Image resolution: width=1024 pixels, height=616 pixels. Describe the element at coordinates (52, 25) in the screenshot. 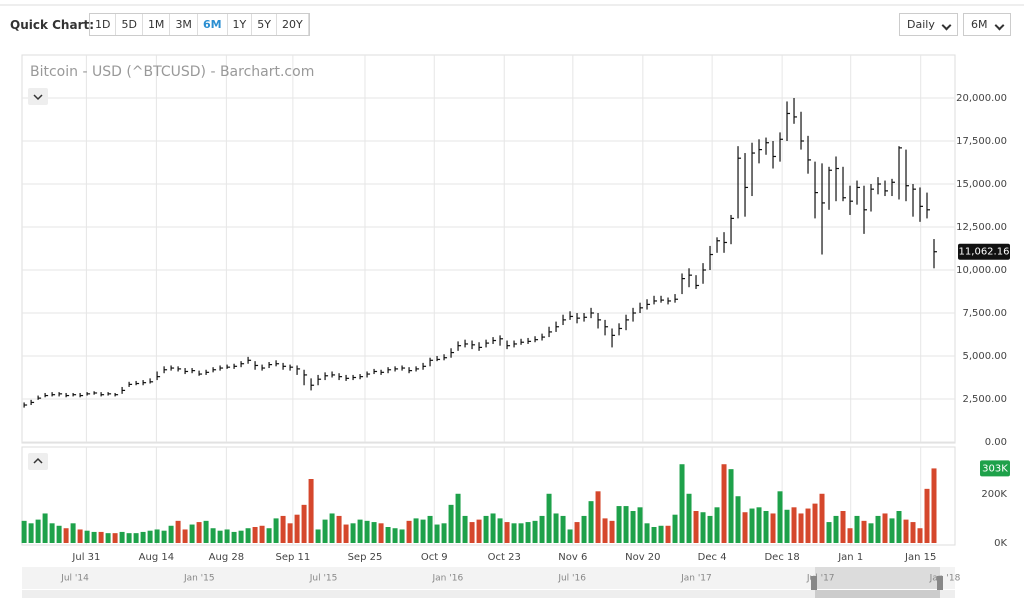

I see `quick-chart-label: Quick Chart:` at that location.